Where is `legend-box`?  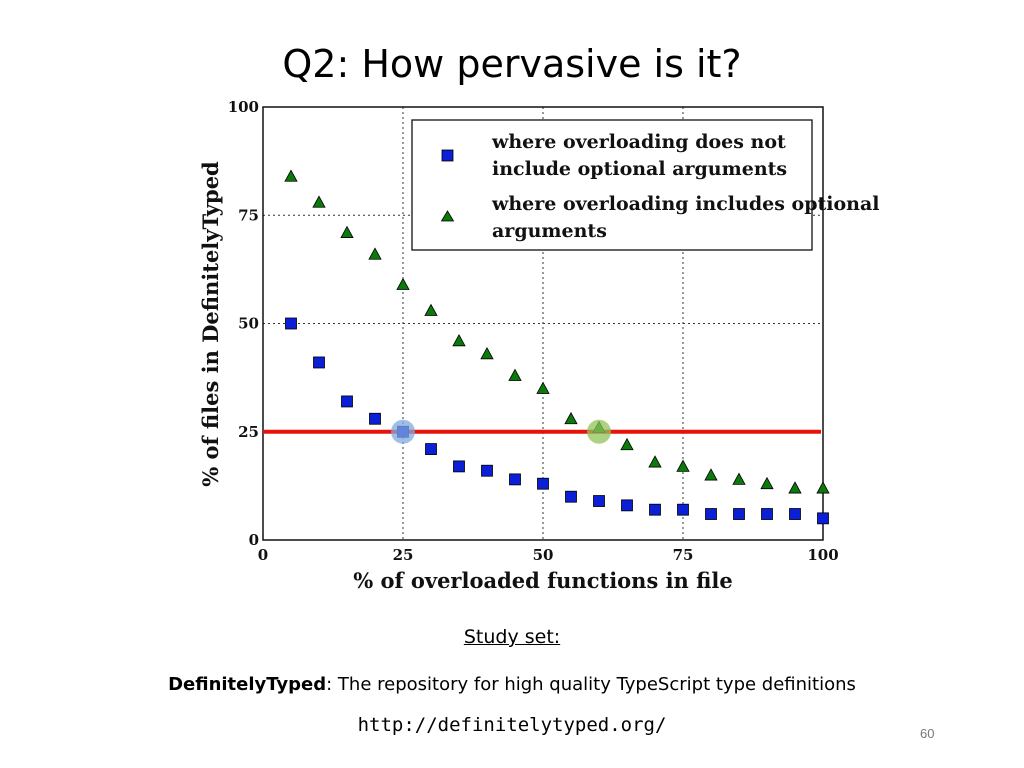
legend-box is located at coordinates (612, 185).